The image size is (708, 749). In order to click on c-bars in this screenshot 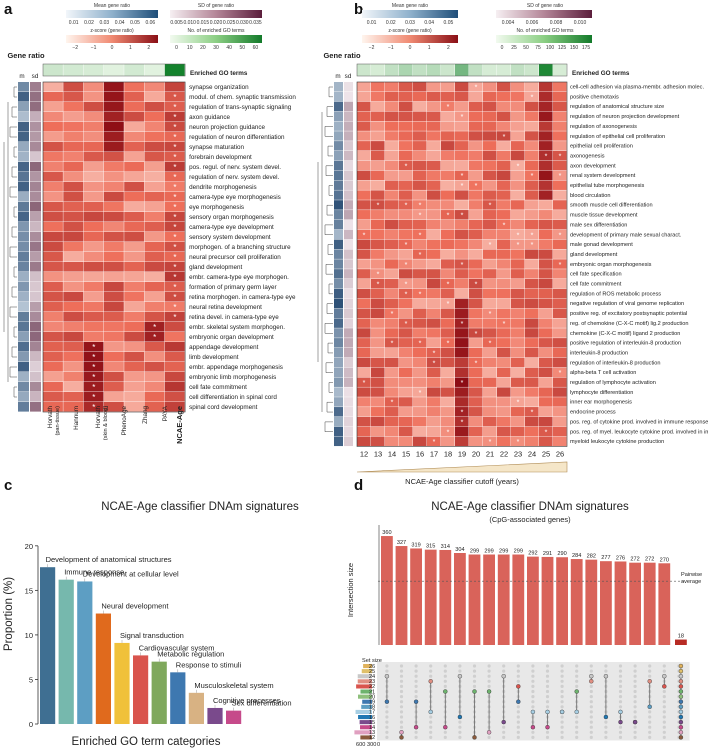, I will do `click(141, 645)`.